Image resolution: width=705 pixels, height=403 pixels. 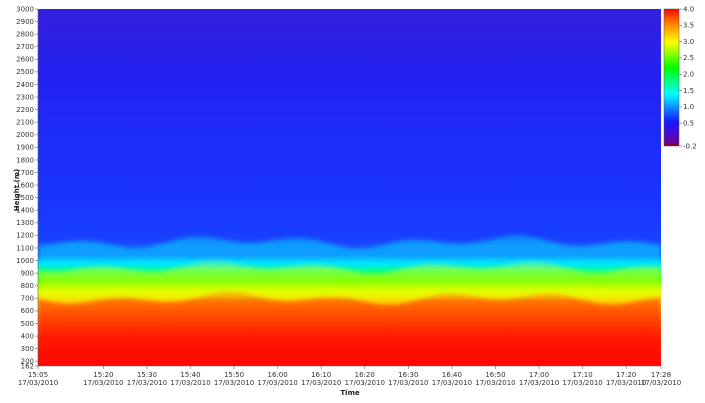 What do you see at coordinates (25, 211) in the screenshot?
I see `y-tick-label: 1400` at bounding box center [25, 211].